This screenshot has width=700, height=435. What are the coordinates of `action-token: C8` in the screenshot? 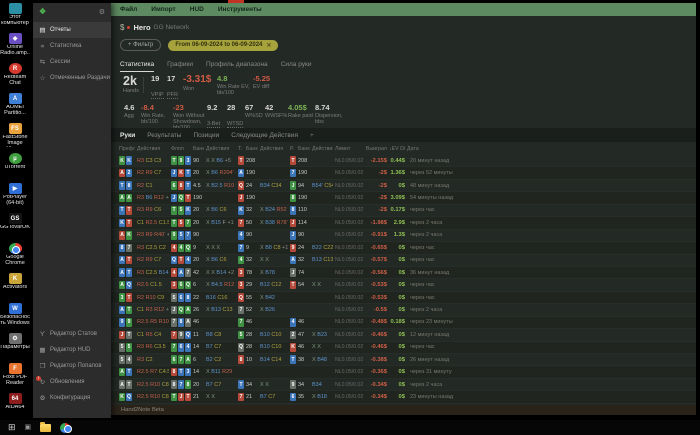 It's located at (165, 384).